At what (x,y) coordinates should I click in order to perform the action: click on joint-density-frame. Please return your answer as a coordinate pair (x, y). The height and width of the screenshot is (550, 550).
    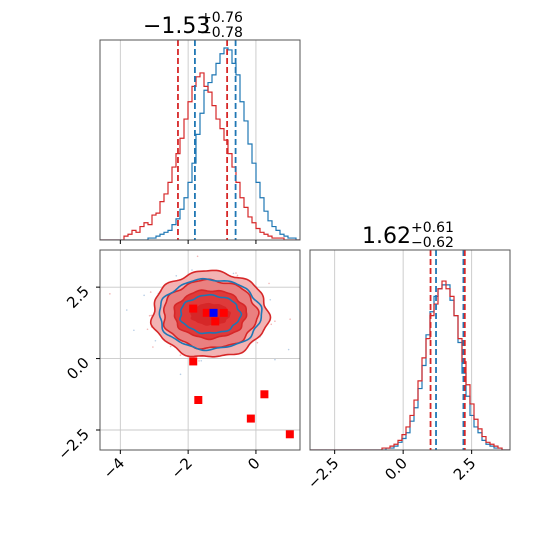
    Looking at the image, I should click on (200, 350).